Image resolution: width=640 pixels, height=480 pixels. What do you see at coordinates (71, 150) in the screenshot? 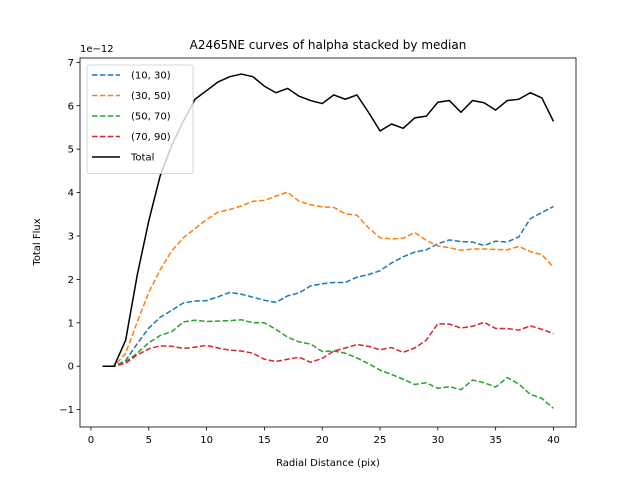
I see `y-tick-label: 5` at bounding box center [71, 150].